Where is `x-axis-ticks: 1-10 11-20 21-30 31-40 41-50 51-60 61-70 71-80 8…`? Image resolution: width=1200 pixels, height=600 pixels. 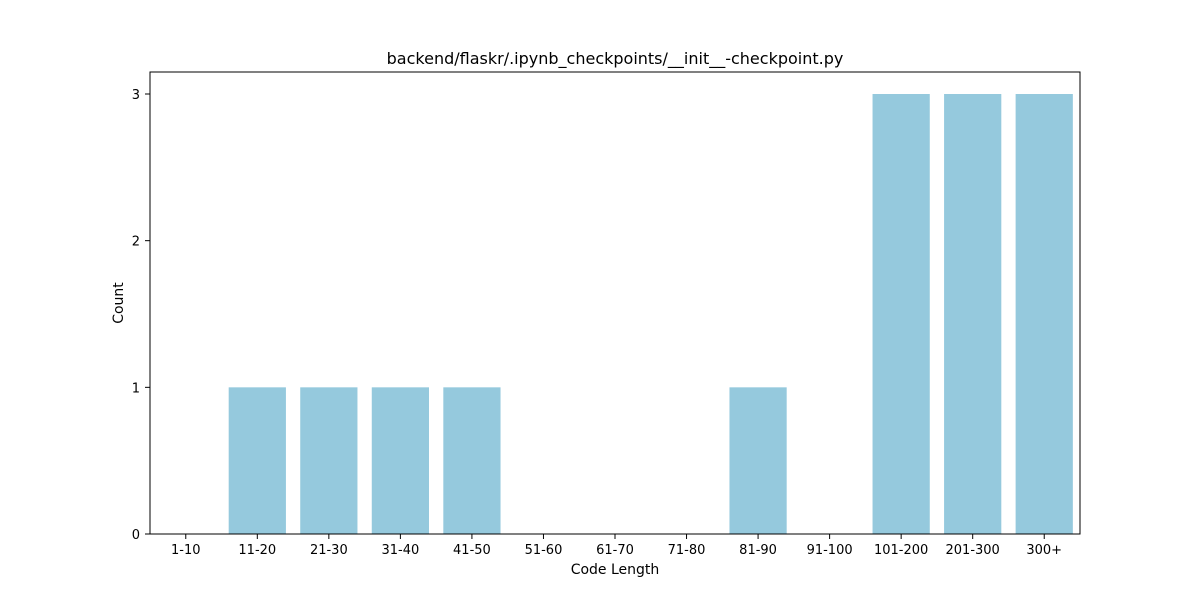 x-axis-ticks: 1-10 11-20 21-30 31-40 41-50 51-60 61-70 71-80 8… is located at coordinates (616, 546).